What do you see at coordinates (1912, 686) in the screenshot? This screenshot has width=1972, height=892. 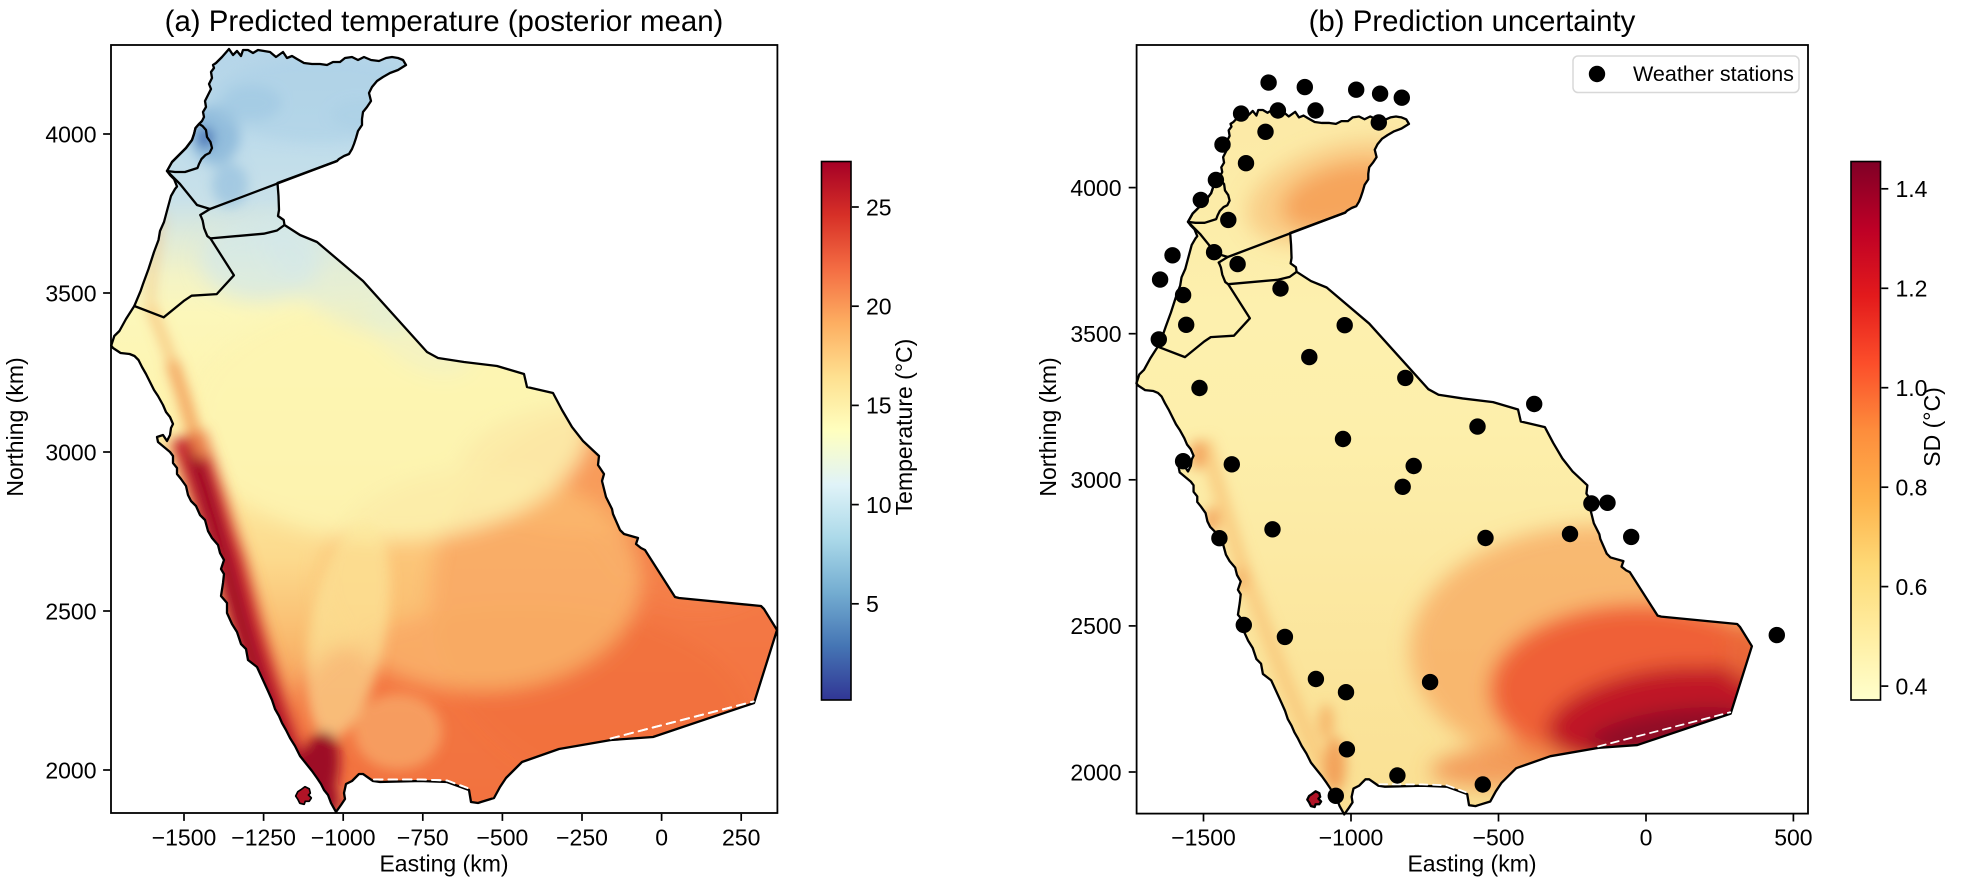 I see `svg-text: 0.4` at bounding box center [1912, 686].